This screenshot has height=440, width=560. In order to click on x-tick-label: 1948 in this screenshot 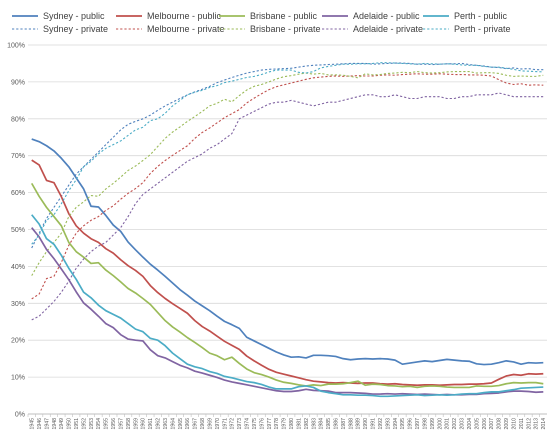, I will do `click(55, 424)`.